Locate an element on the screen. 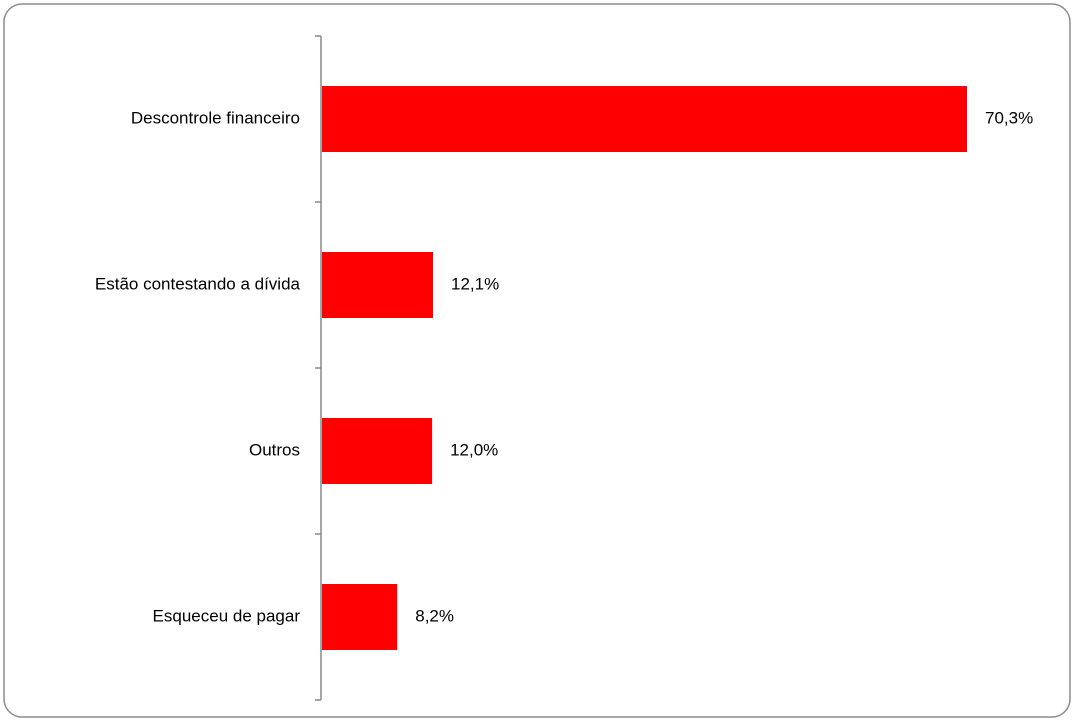 This screenshot has height=722, width=1075. value-label: 12,0% is located at coordinates (474, 449).